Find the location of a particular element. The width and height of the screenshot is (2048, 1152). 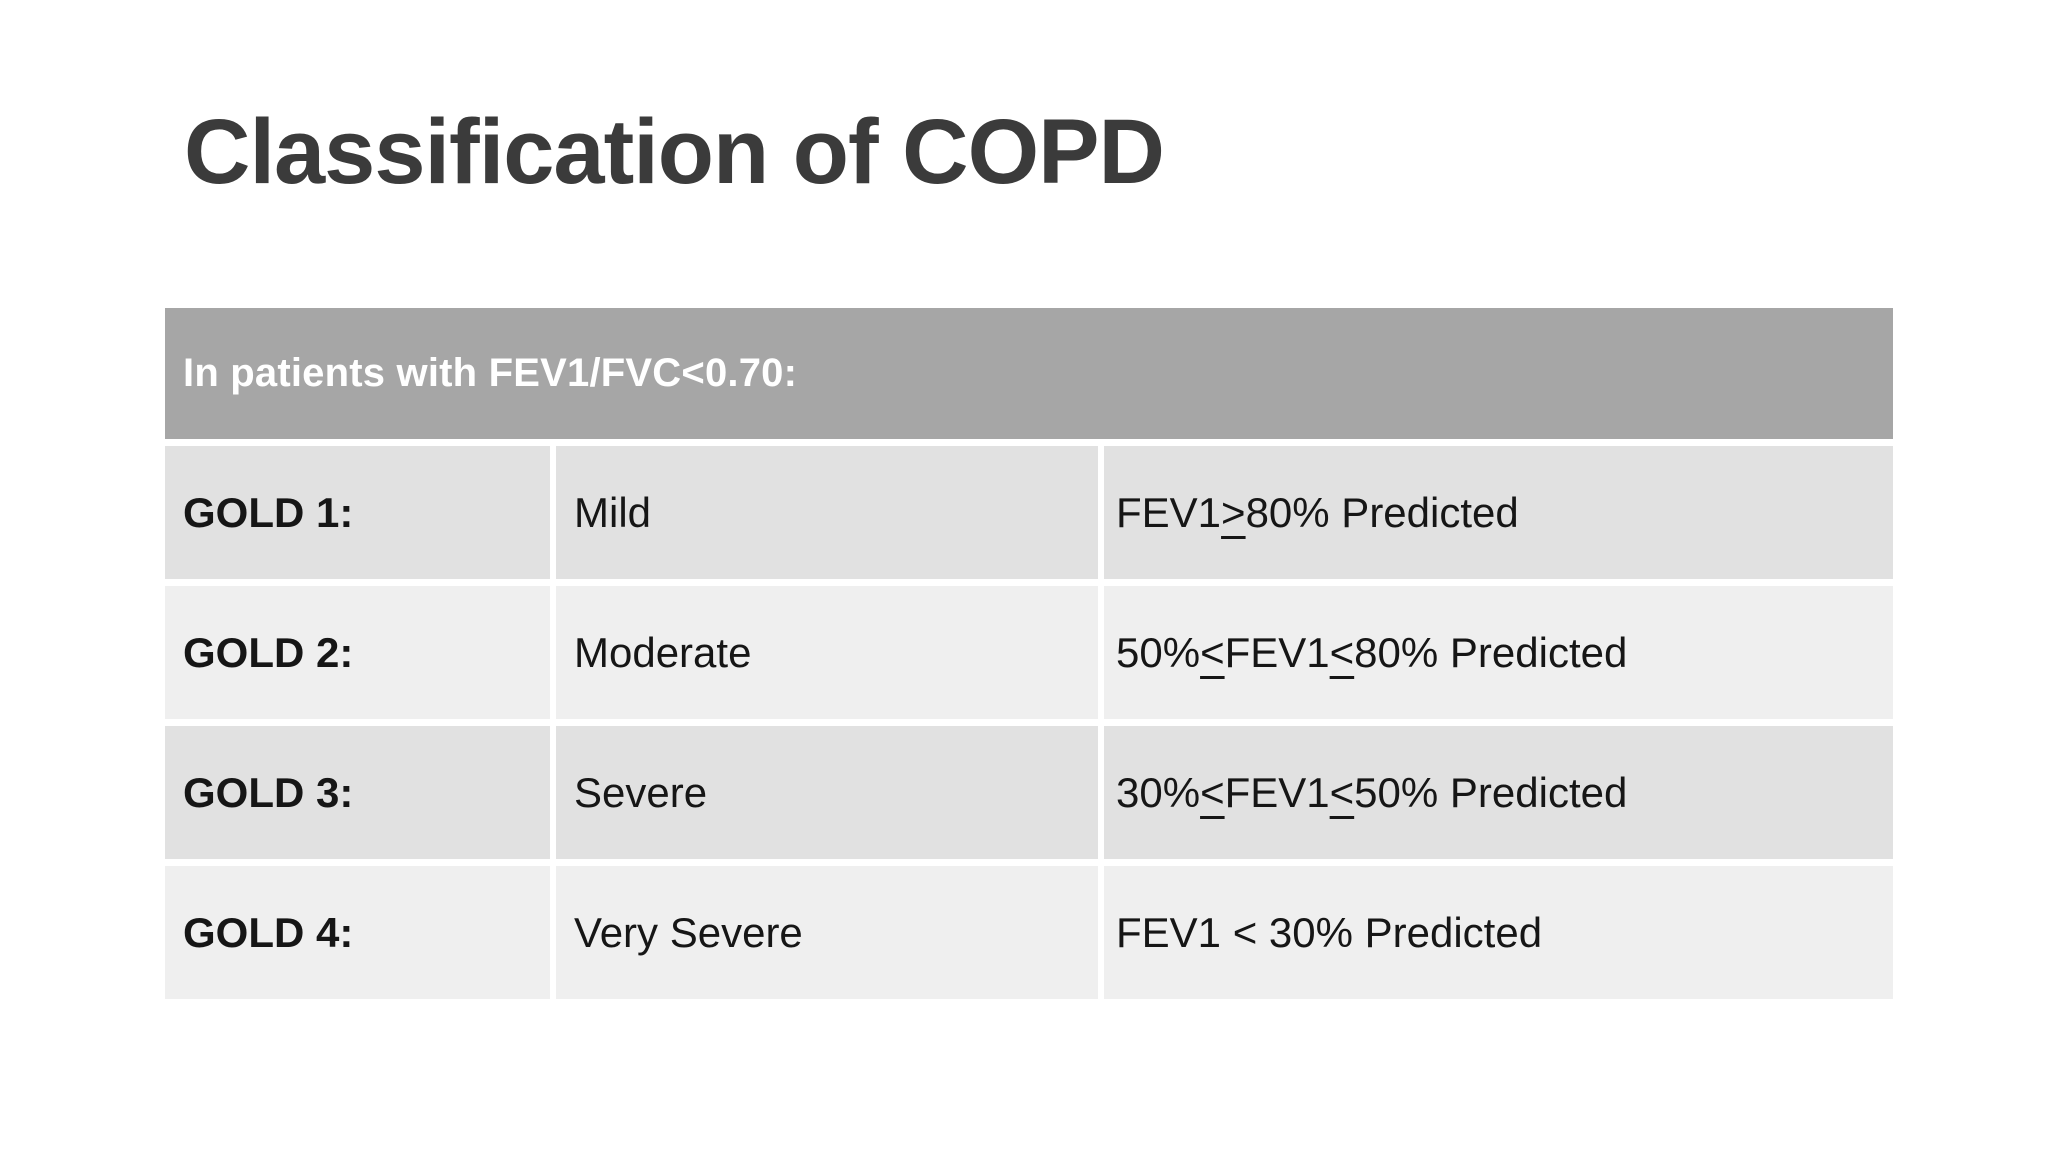

criteria-cell: FEV1 > 80% Predicted is located at coordinates (1498, 512).